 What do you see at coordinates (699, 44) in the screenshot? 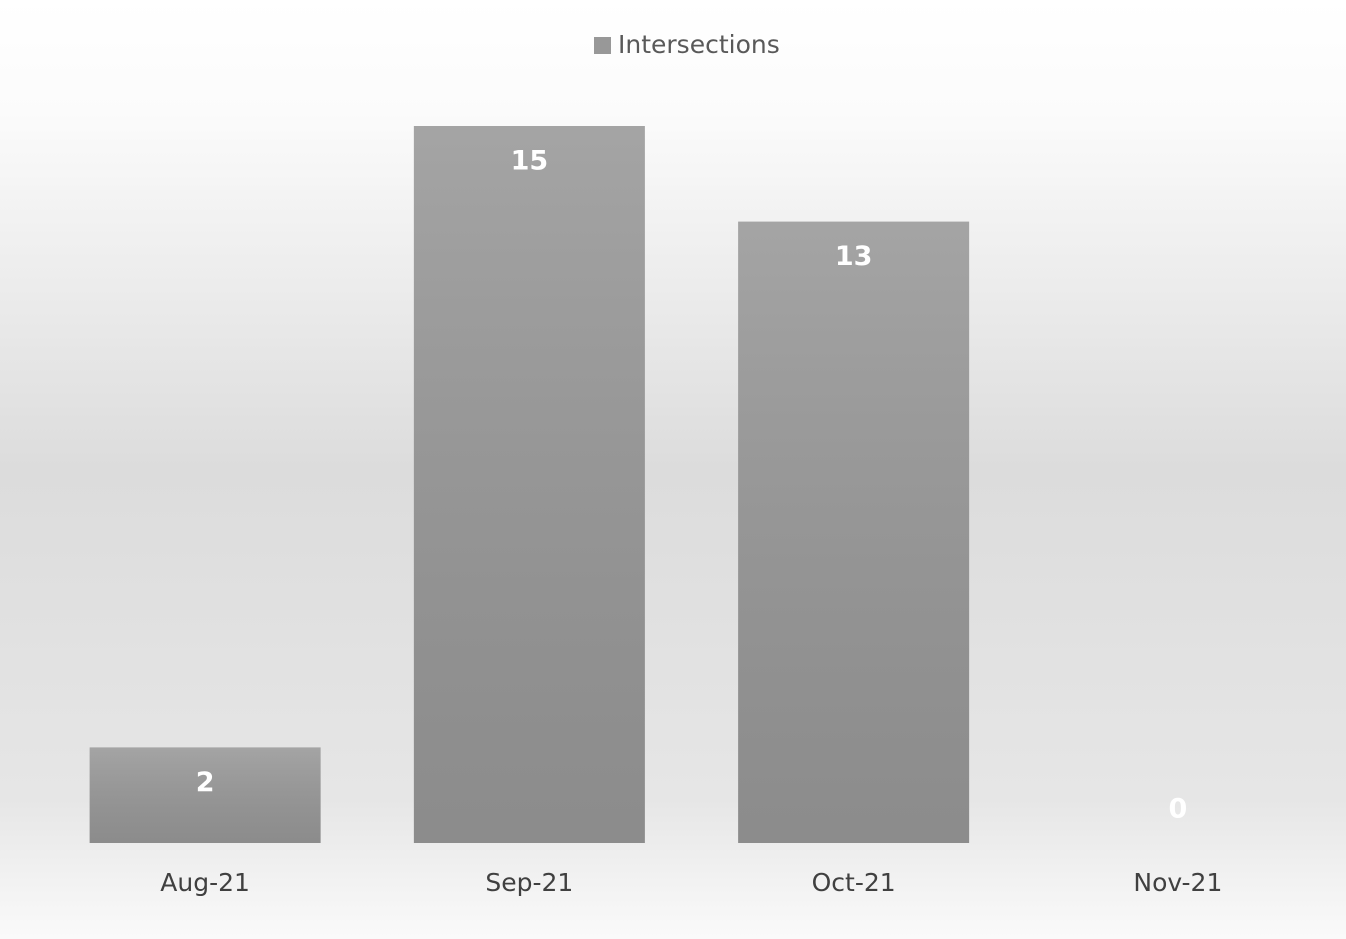
I see `legend-label: Intersections` at bounding box center [699, 44].